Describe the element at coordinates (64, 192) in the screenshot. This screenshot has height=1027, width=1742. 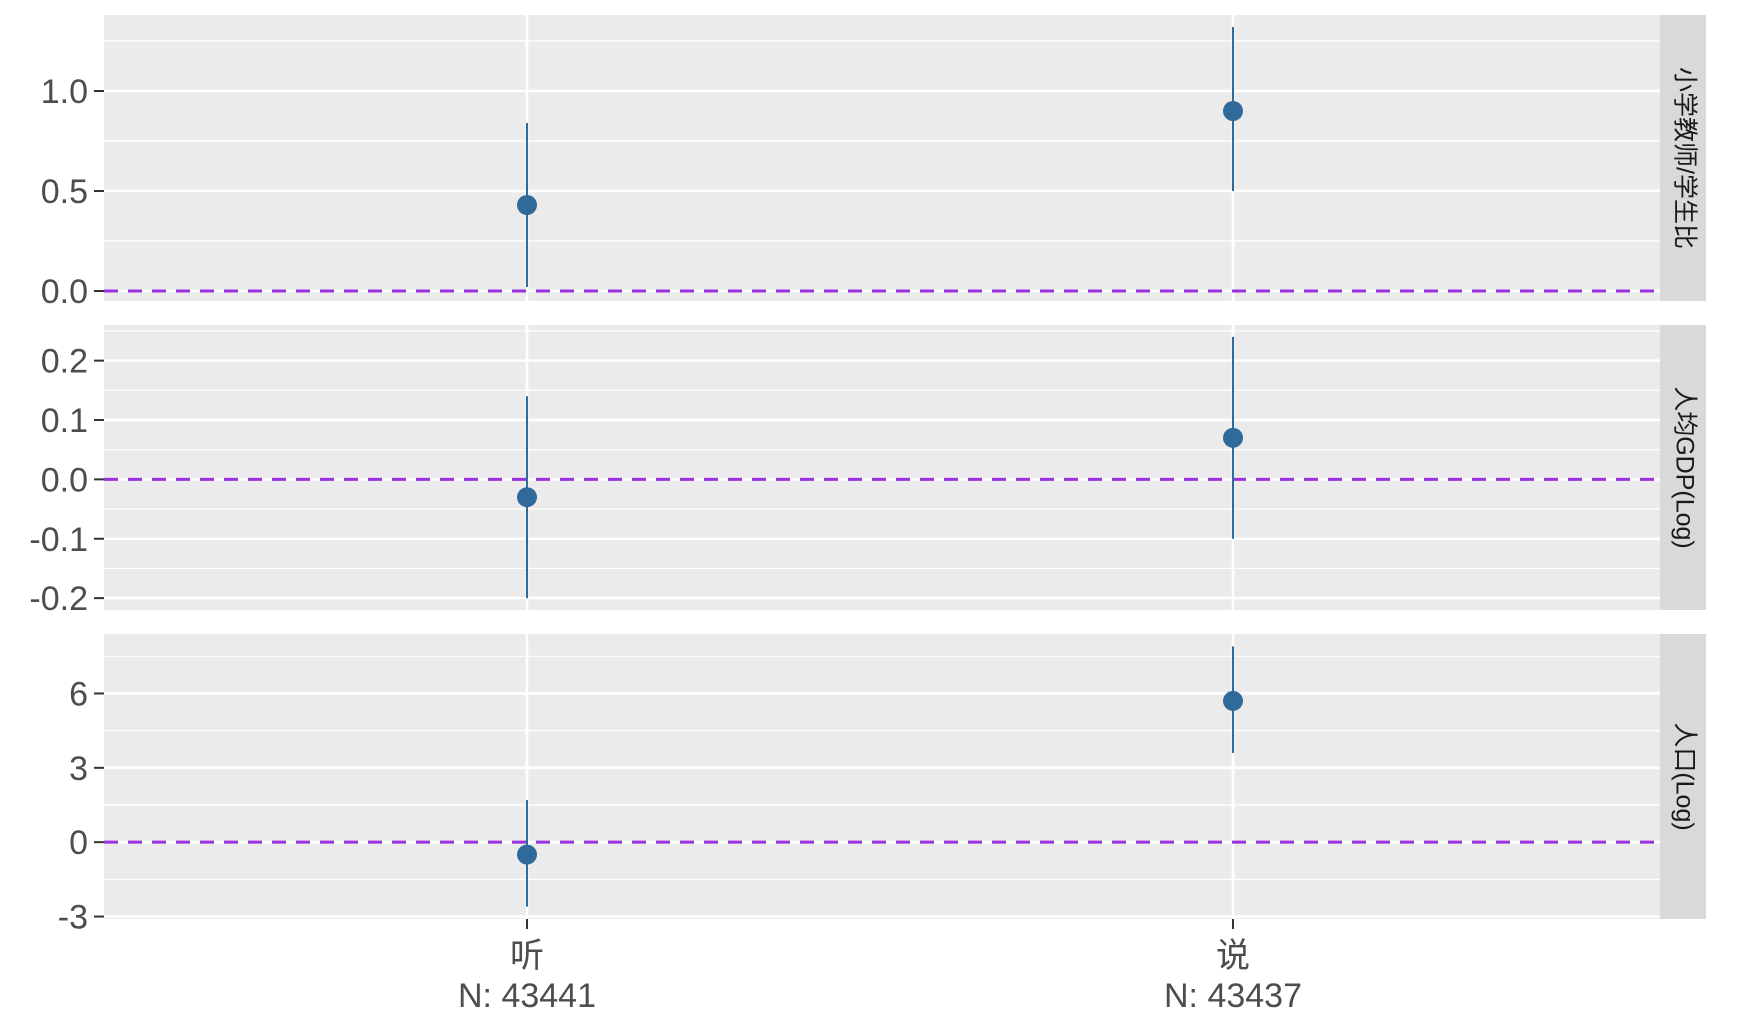
I see `y-tick-label: 0.5` at that location.